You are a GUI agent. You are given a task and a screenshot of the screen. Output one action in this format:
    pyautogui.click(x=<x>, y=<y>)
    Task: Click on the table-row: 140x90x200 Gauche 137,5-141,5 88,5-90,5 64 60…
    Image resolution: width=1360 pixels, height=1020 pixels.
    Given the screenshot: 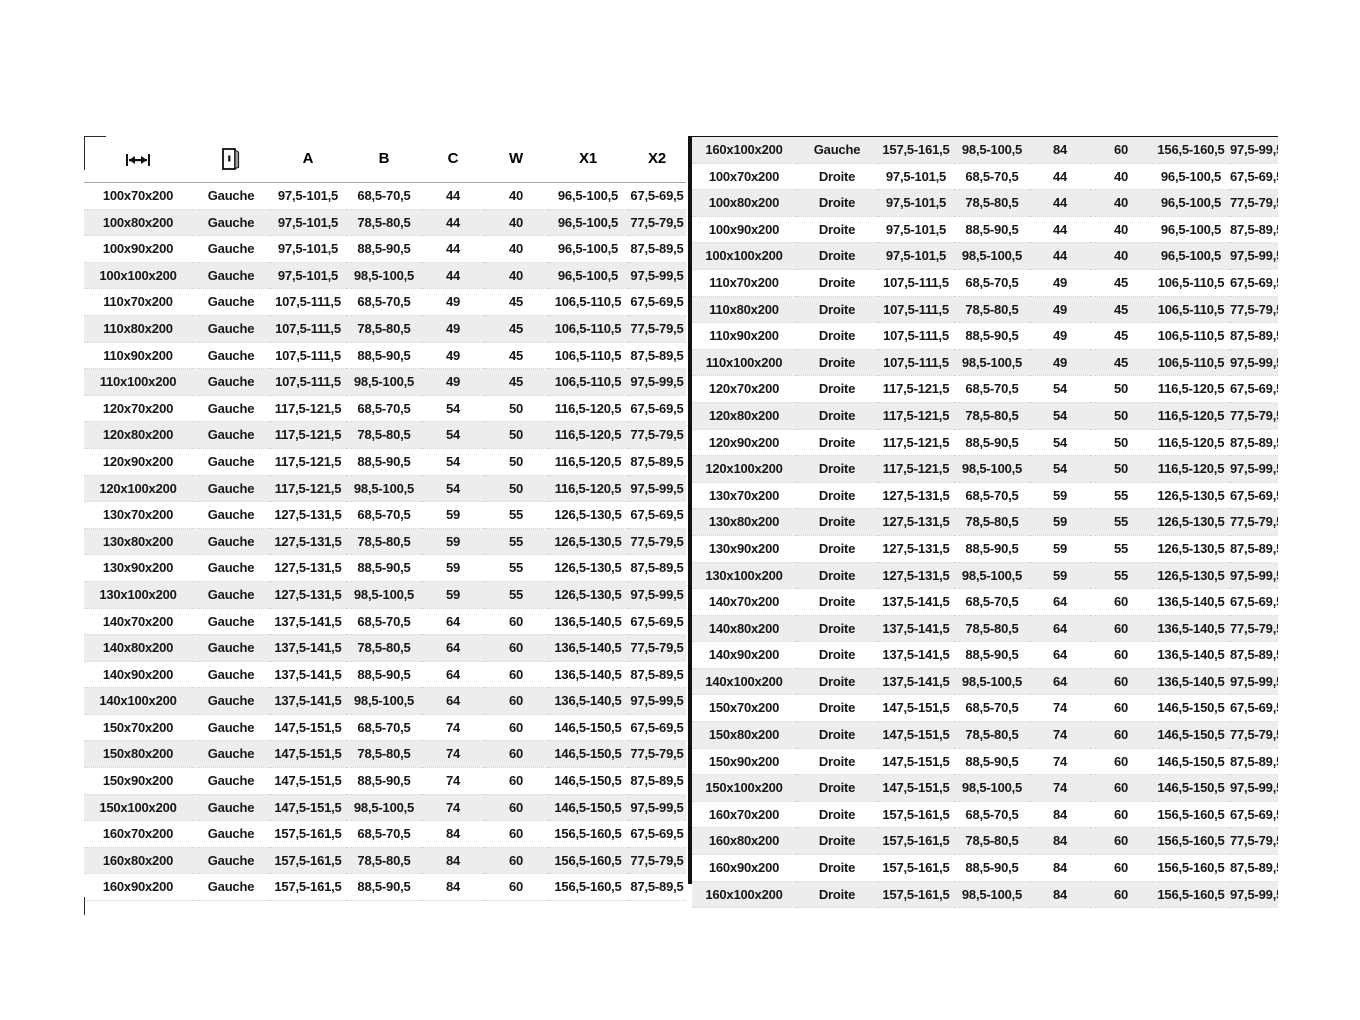 What is the action you would take?
    pyautogui.click(x=385, y=675)
    